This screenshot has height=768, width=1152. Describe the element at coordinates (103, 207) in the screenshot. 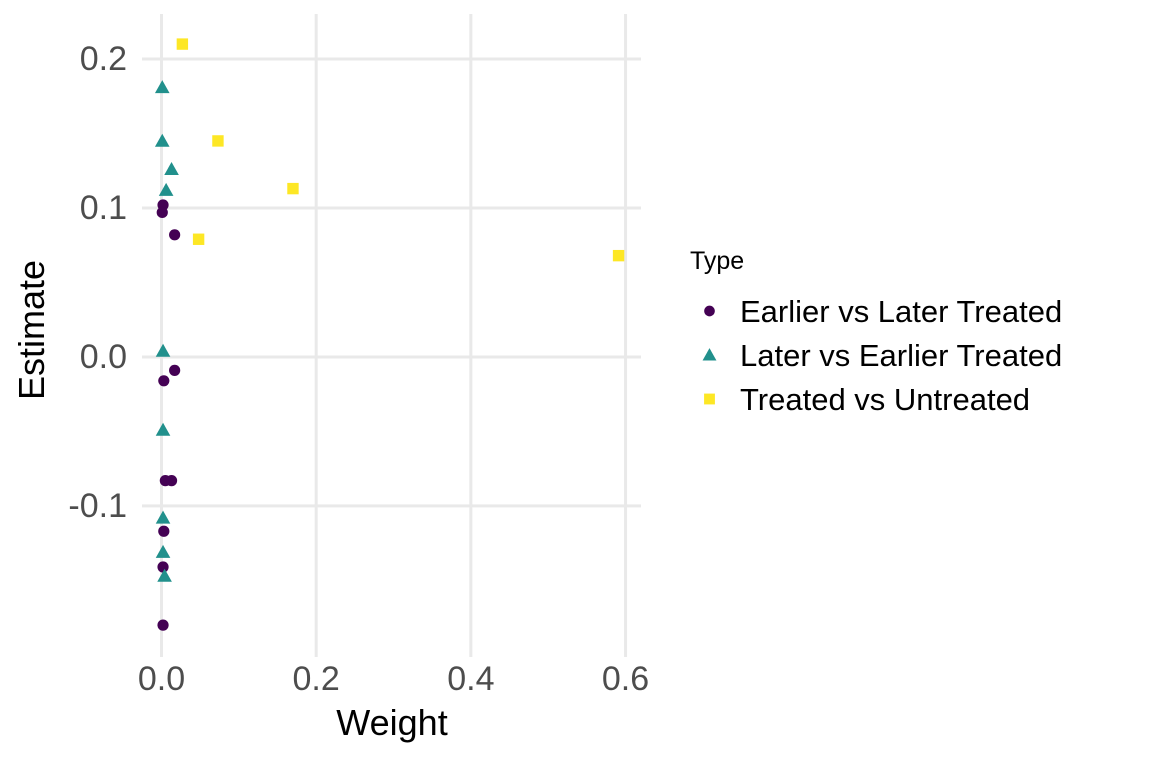

I see `y-tick-label: 0.1` at that location.